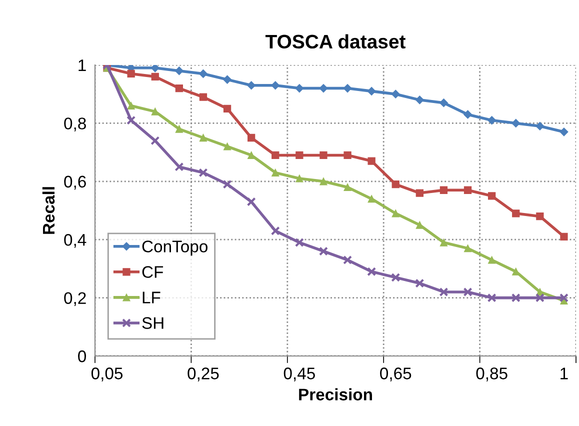  What do you see at coordinates (396, 375) in the screenshot?
I see `x-tick-label: 0,65` at bounding box center [396, 375].